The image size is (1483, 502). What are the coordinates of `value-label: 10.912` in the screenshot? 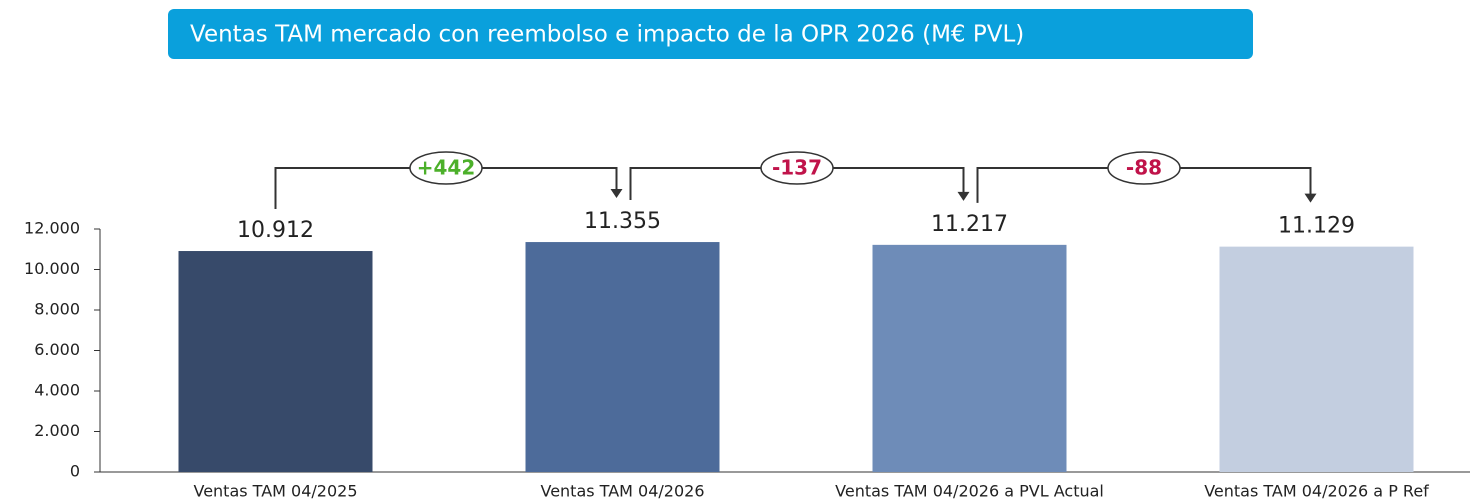 It's located at (275, 230).